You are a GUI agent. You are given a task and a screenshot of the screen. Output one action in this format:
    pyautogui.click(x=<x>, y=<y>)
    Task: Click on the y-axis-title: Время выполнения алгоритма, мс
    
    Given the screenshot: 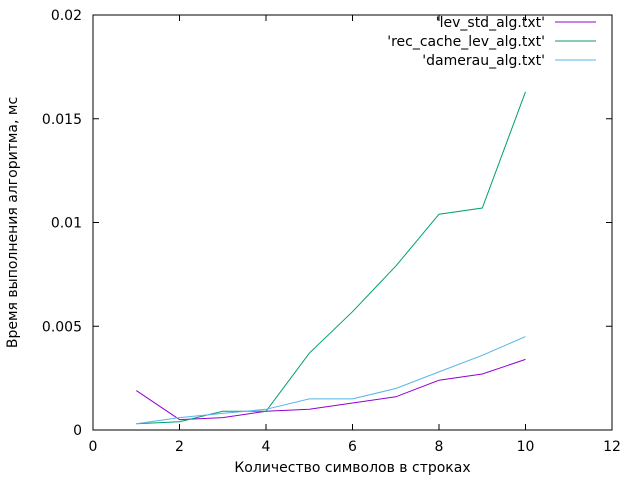 What is the action you would take?
    pyautogui.click(x=13, y=222)
    